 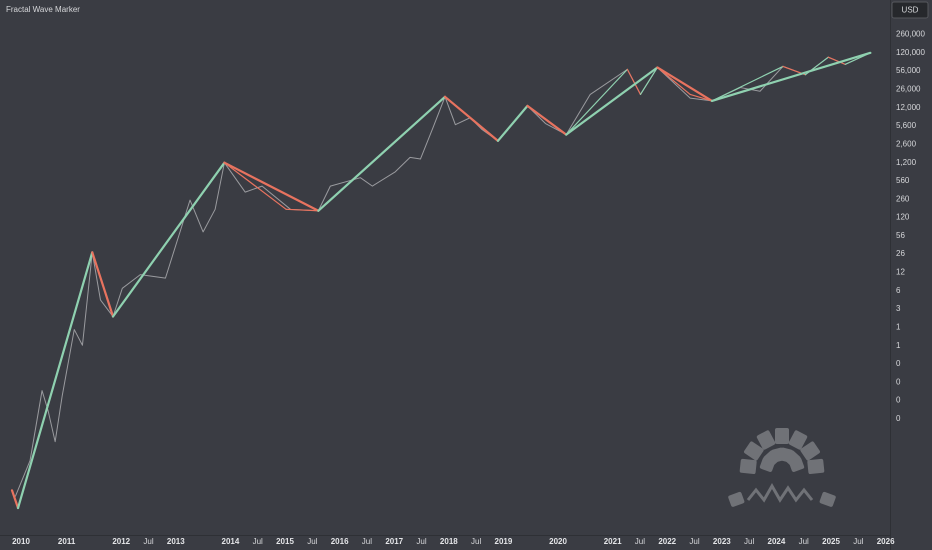 I want to click on y-tick-label: 2,600, so click(x=906, y=143).